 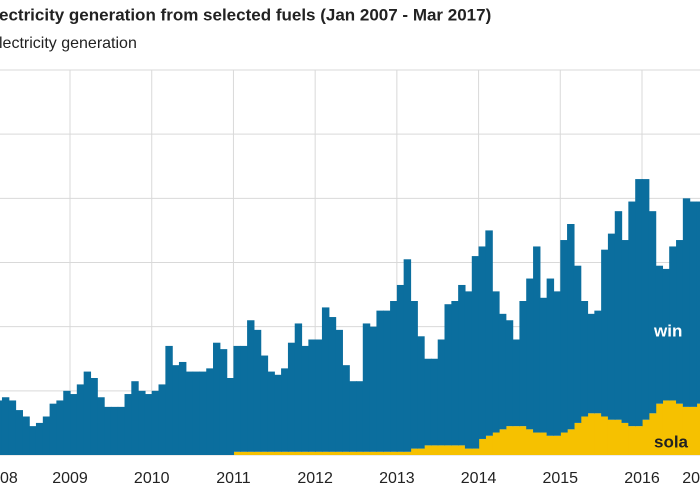 What do you see at coordinates (9, 478) in the screenshot?
I see `x-tick-label: 08` at bounding box center [9, 478].